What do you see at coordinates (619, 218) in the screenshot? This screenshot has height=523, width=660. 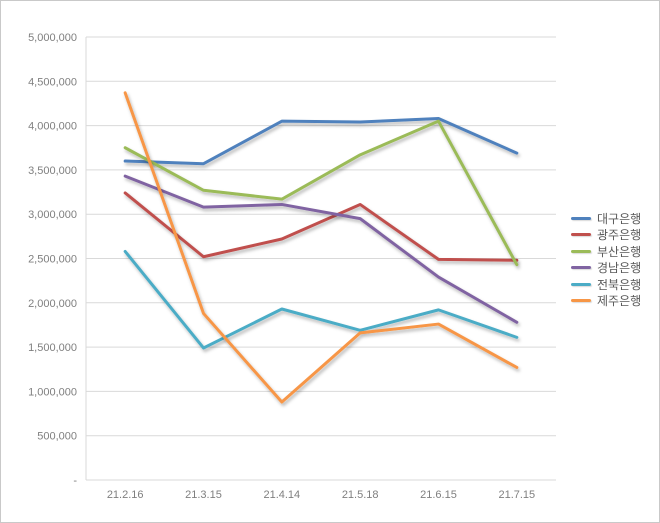 I see `legend-label: 대구은행` at bounding box center [619, 218].